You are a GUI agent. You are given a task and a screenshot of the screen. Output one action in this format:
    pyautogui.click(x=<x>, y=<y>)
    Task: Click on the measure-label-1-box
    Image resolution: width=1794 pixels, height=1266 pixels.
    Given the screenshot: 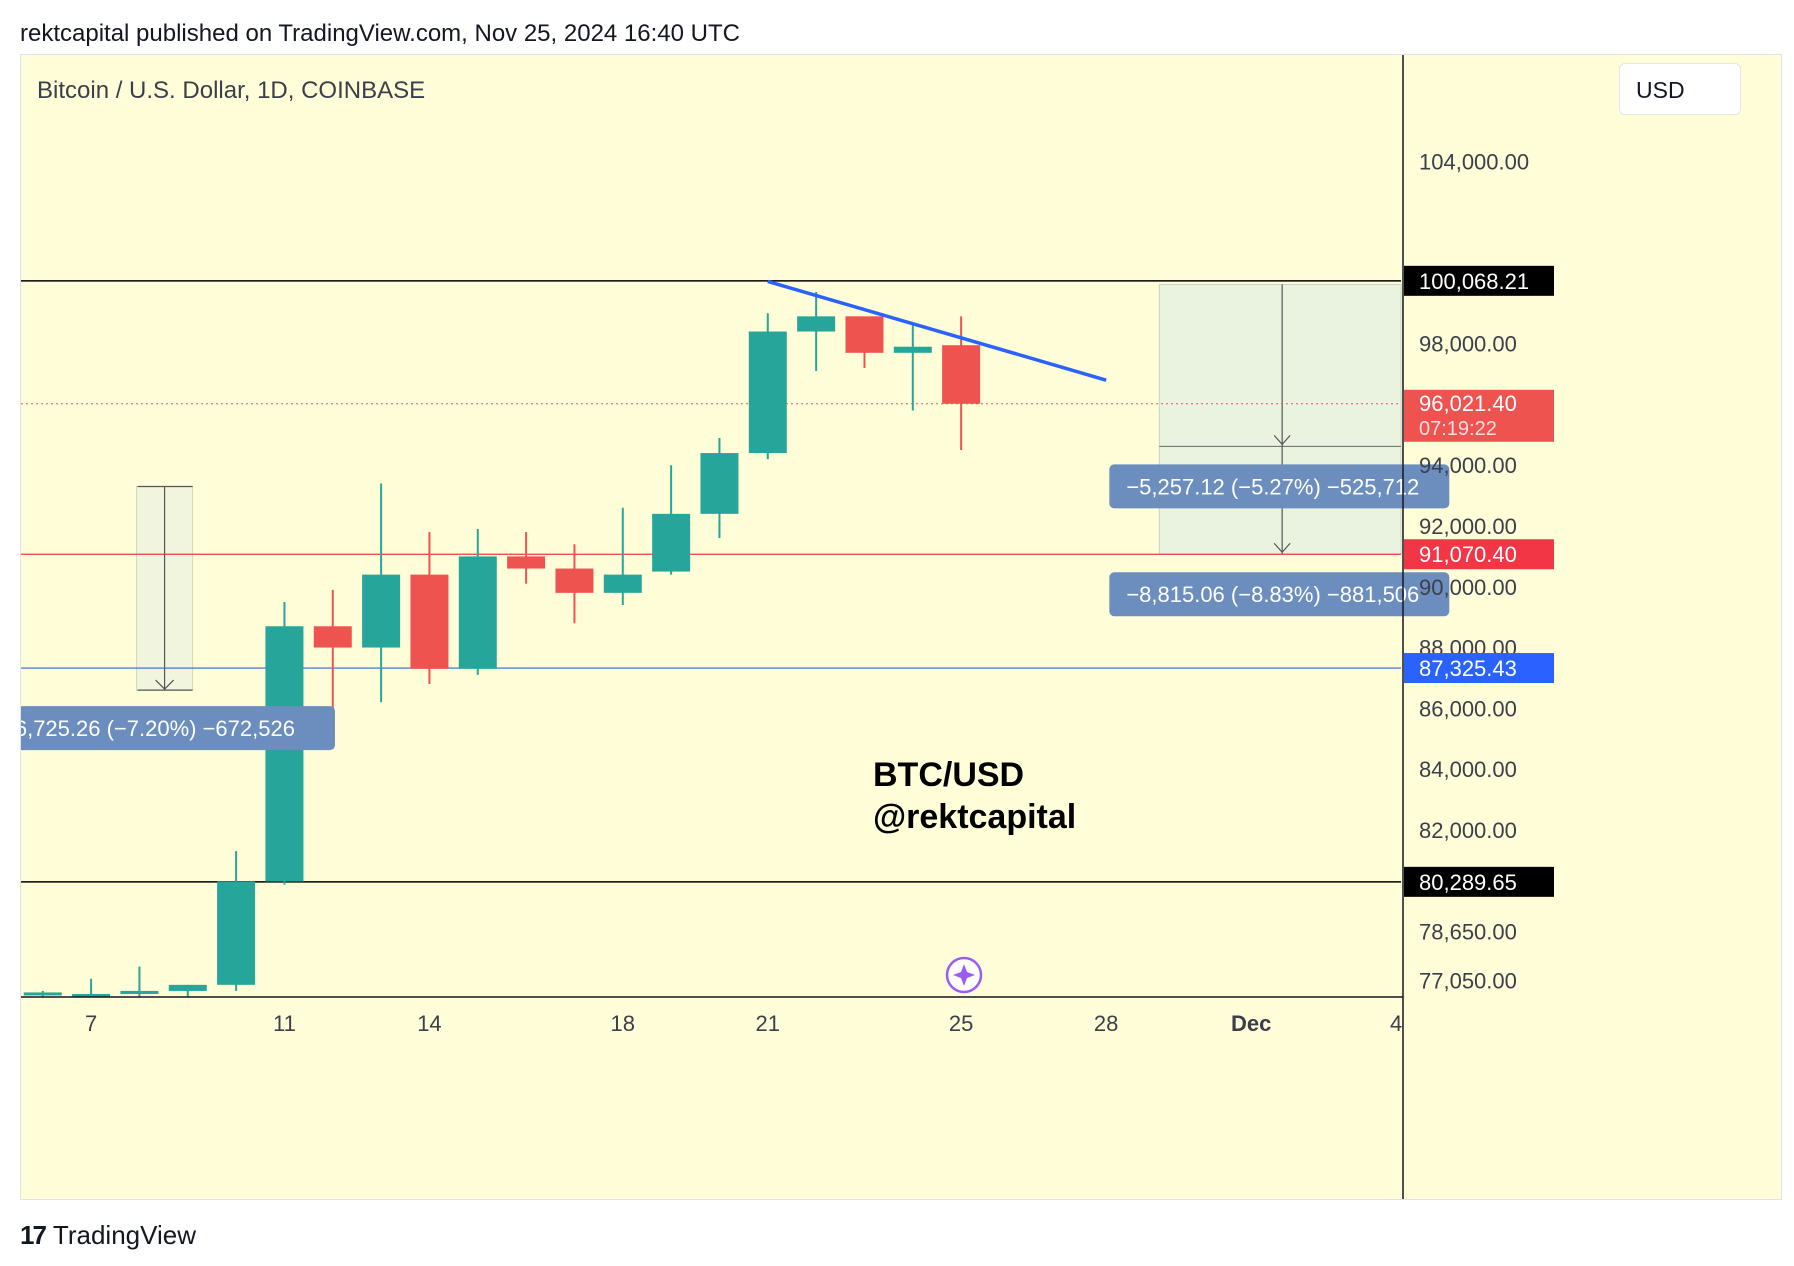 What is the action you would take?
    pyautogui.click(x=1279, y=486)
    